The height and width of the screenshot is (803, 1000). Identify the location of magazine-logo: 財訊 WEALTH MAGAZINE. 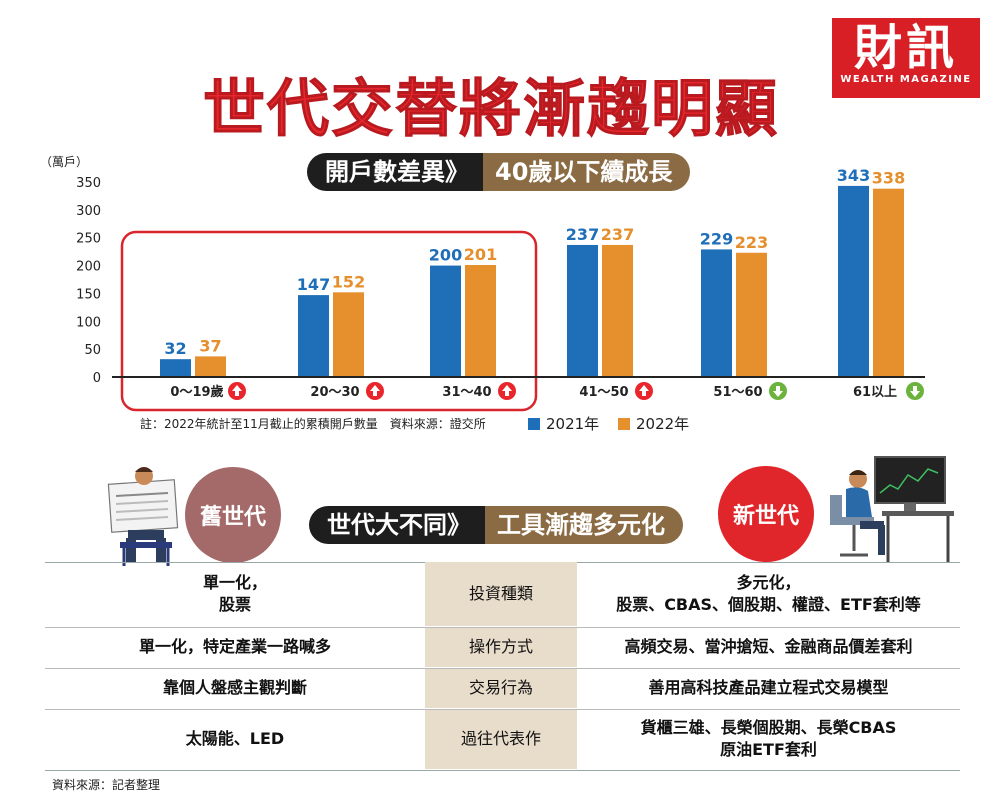
(906, 58).